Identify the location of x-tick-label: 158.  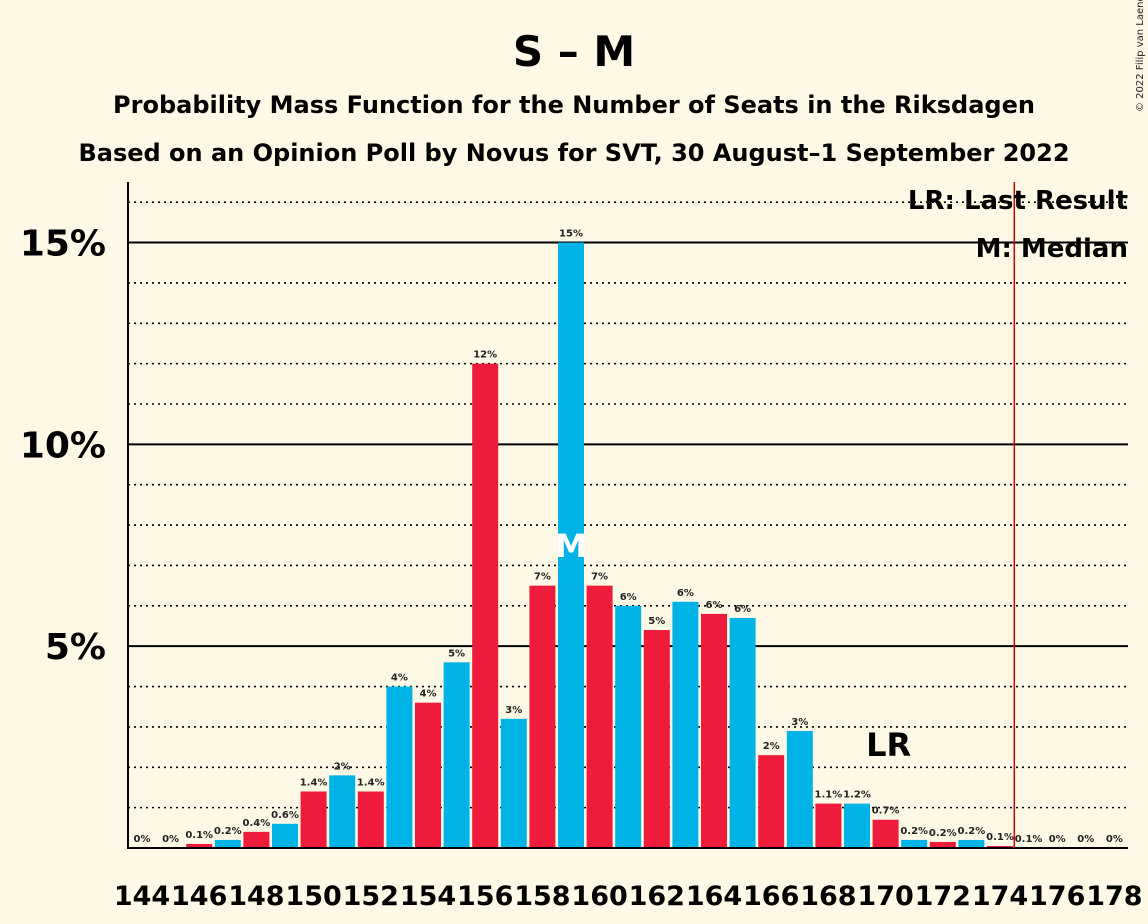
(542, 896).